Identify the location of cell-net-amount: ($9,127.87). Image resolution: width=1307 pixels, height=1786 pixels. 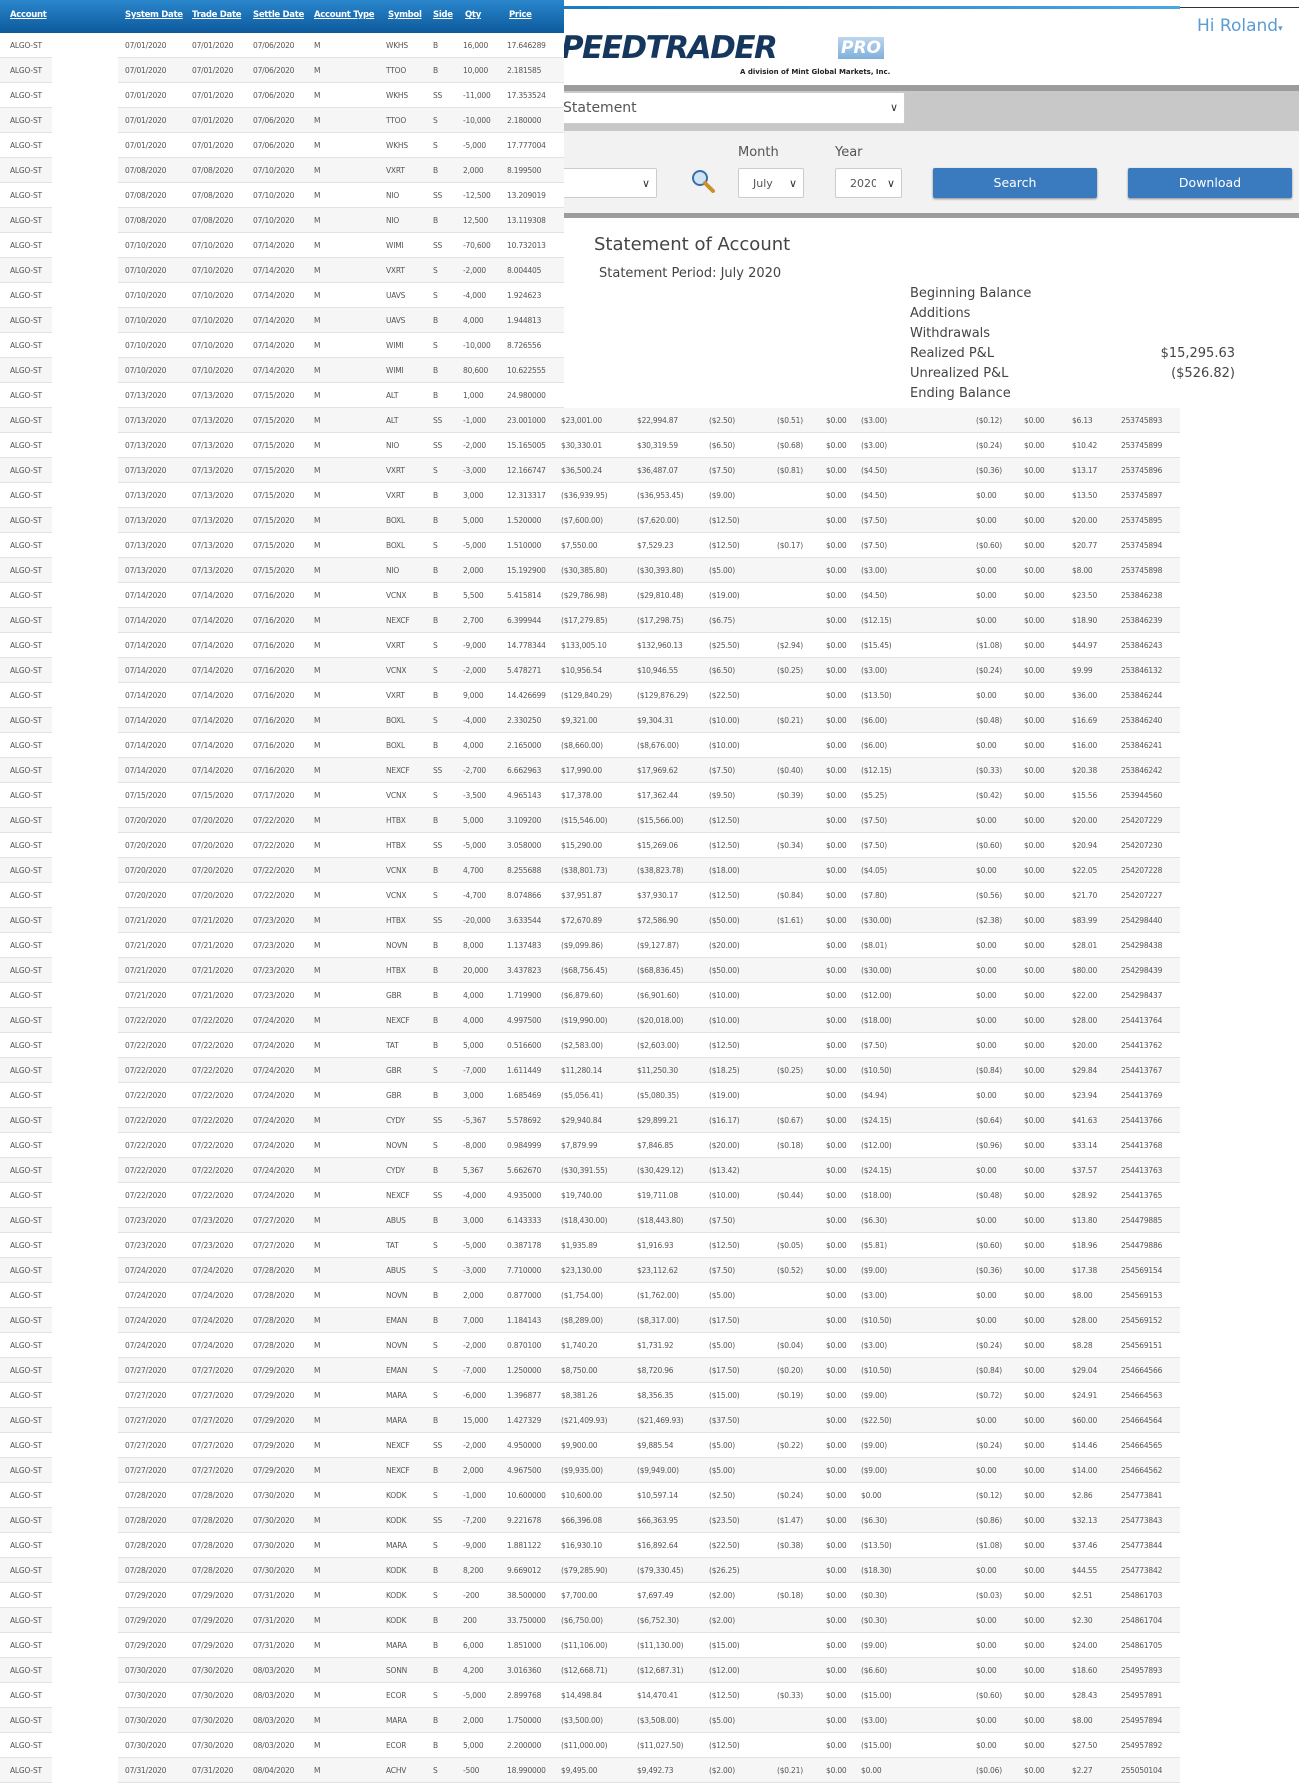
(658, 945).